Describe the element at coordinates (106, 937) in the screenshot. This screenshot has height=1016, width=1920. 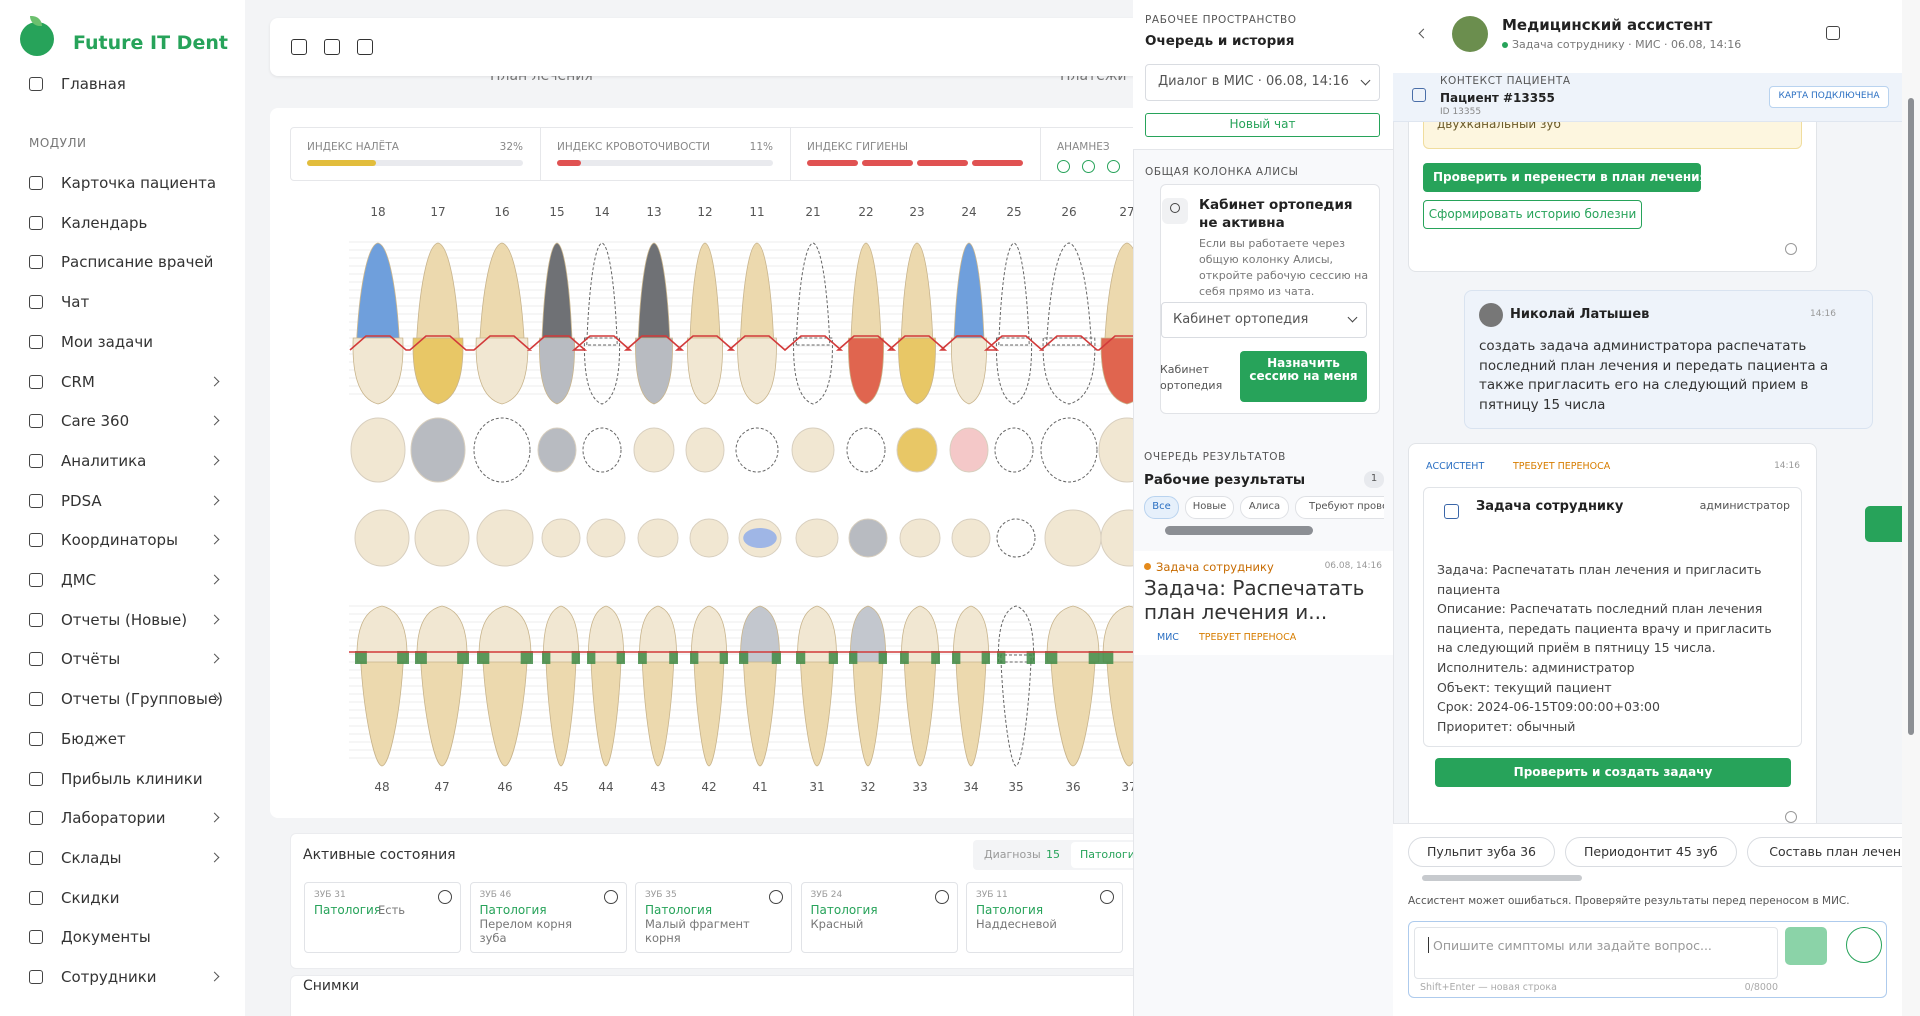
I see `nav-item: Документы` at that location.